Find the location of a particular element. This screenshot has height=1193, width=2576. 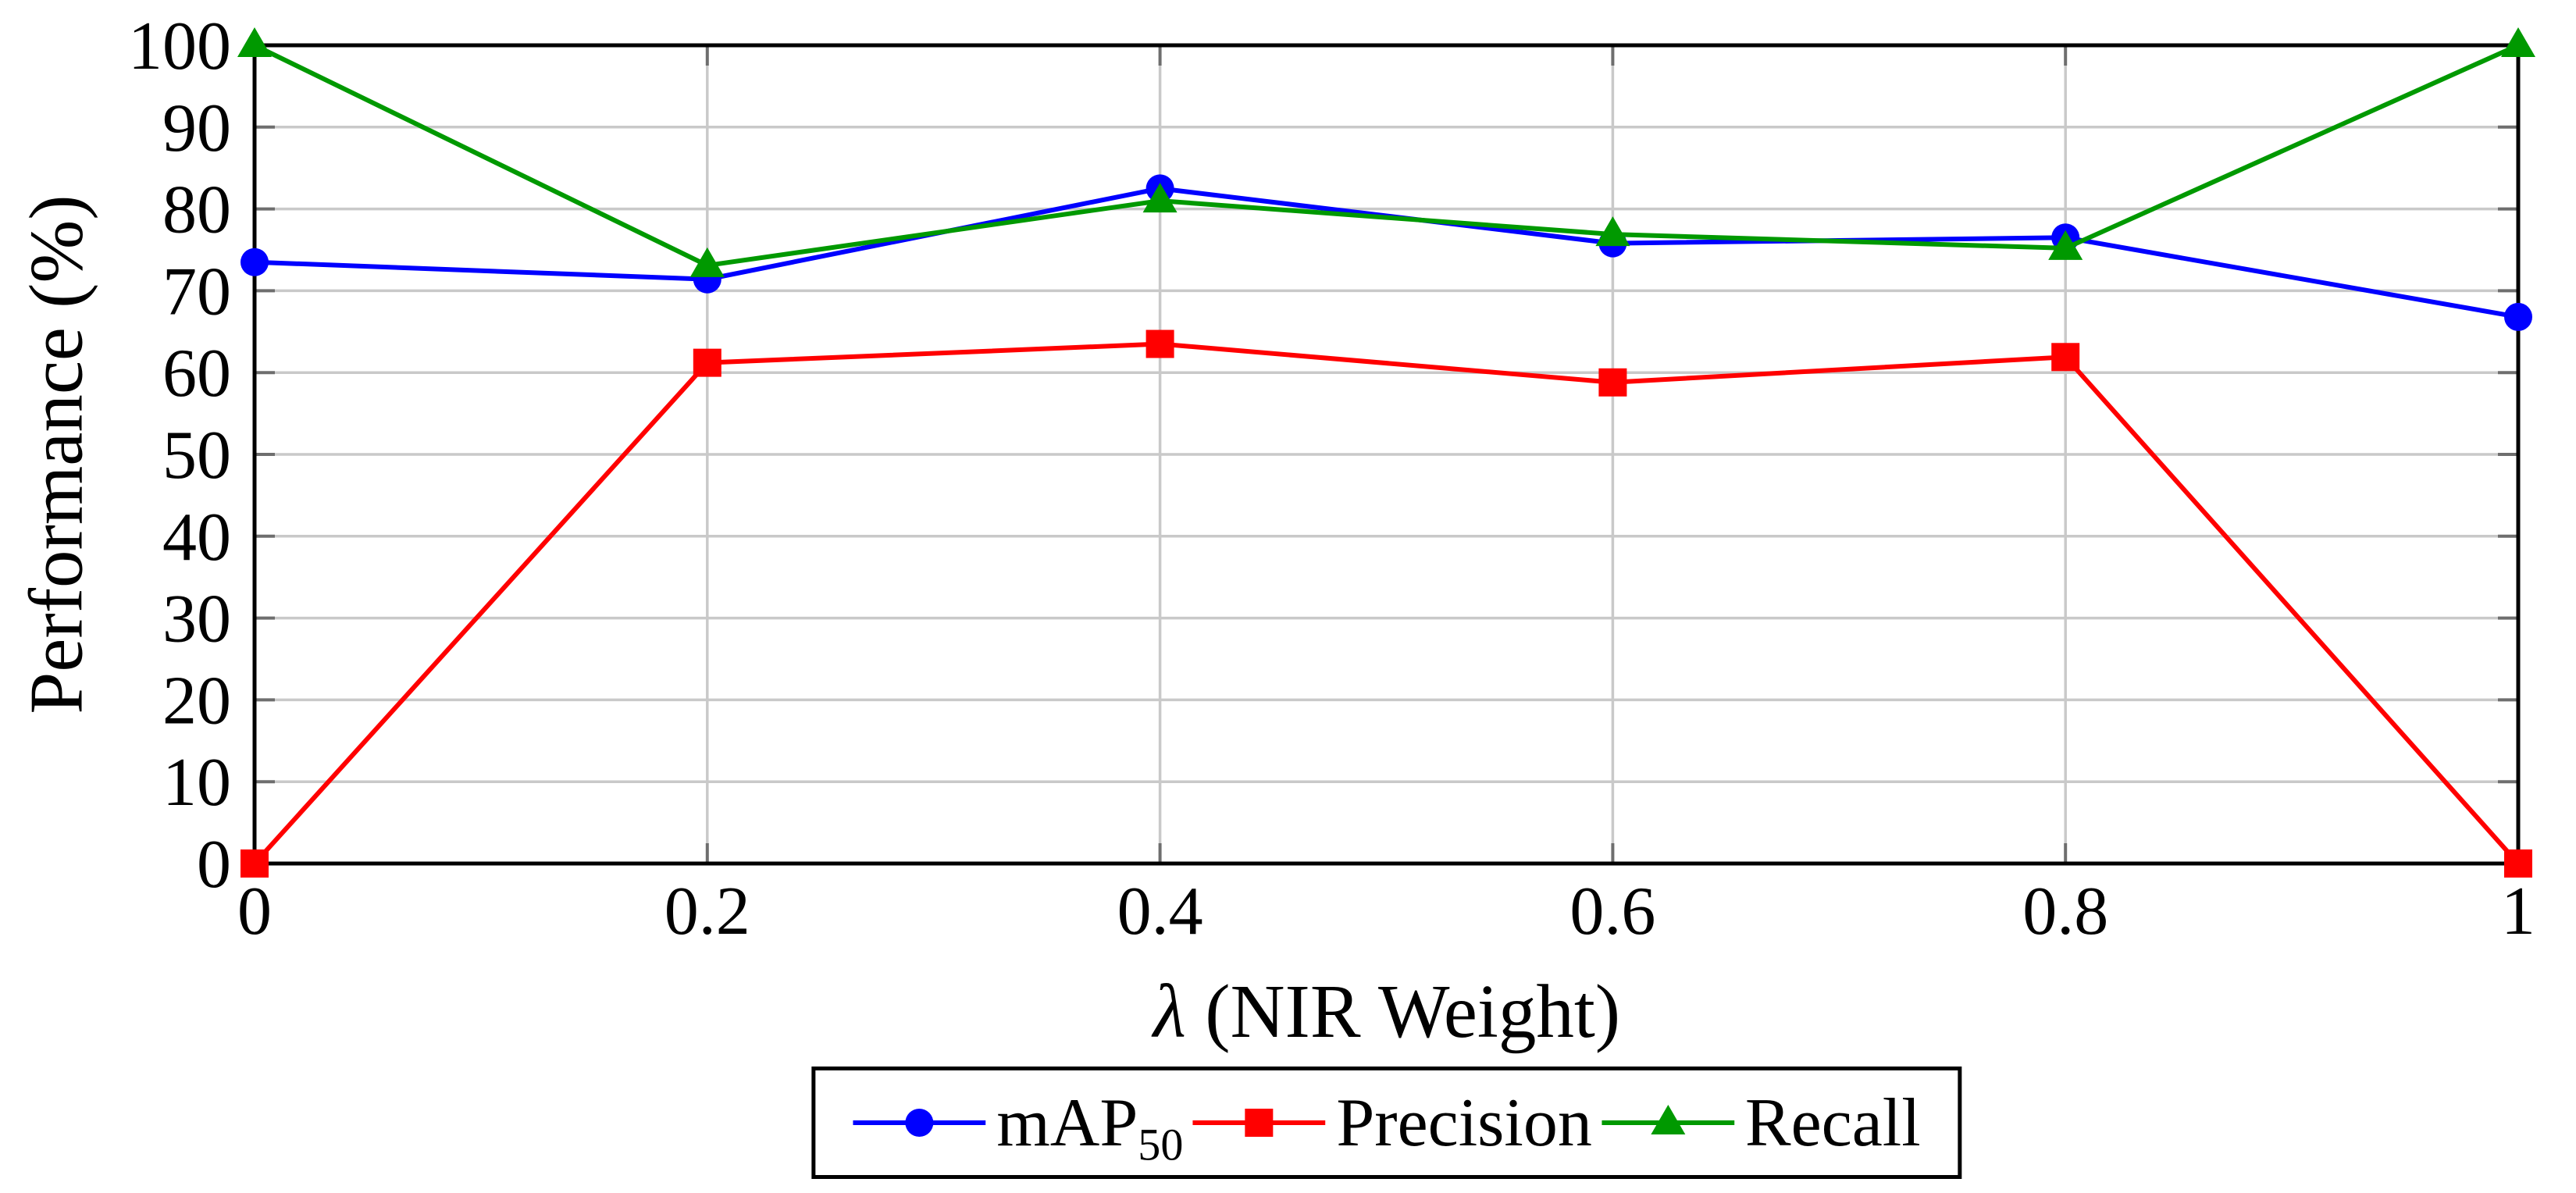

legend-entry-Precision: Precision is located at coordinates (1392, 1123).